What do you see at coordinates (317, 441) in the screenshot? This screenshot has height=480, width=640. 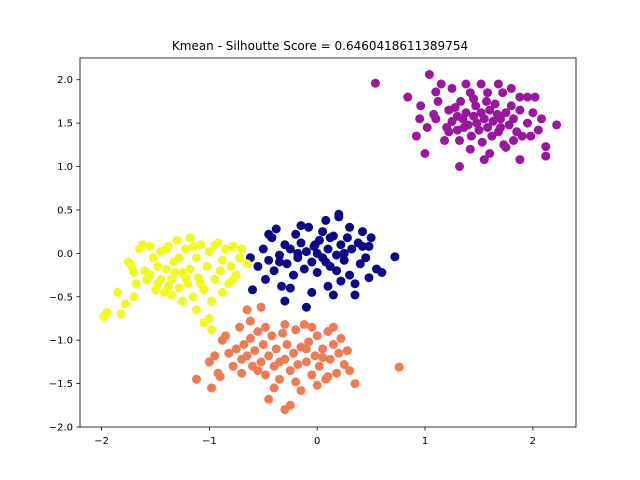 I see `x-tick-label: 0` at bounding box center [317, 441].